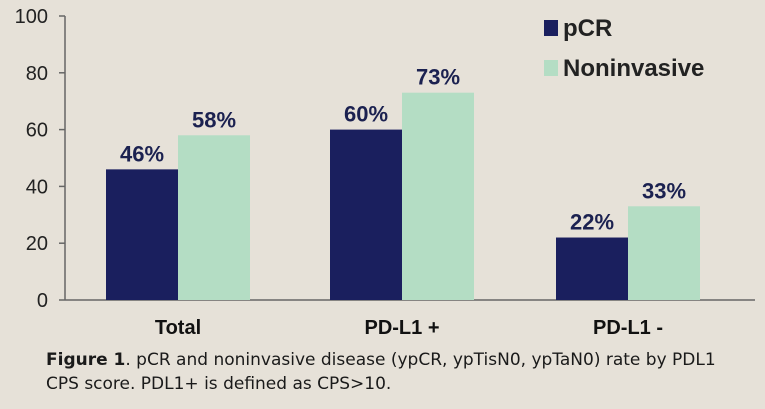 This screenshot has width=765, height=409. Describe the element at coordinates (37, 187) in the screenshot. I see `y-tick-label: 40` at that location.